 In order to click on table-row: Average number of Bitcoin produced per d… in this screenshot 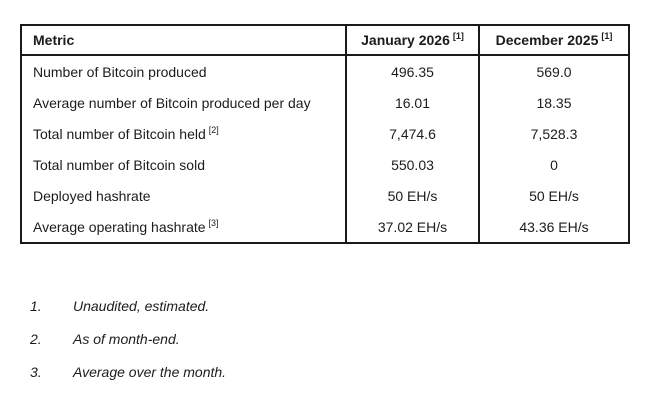, I will do `click(325, 102)`.